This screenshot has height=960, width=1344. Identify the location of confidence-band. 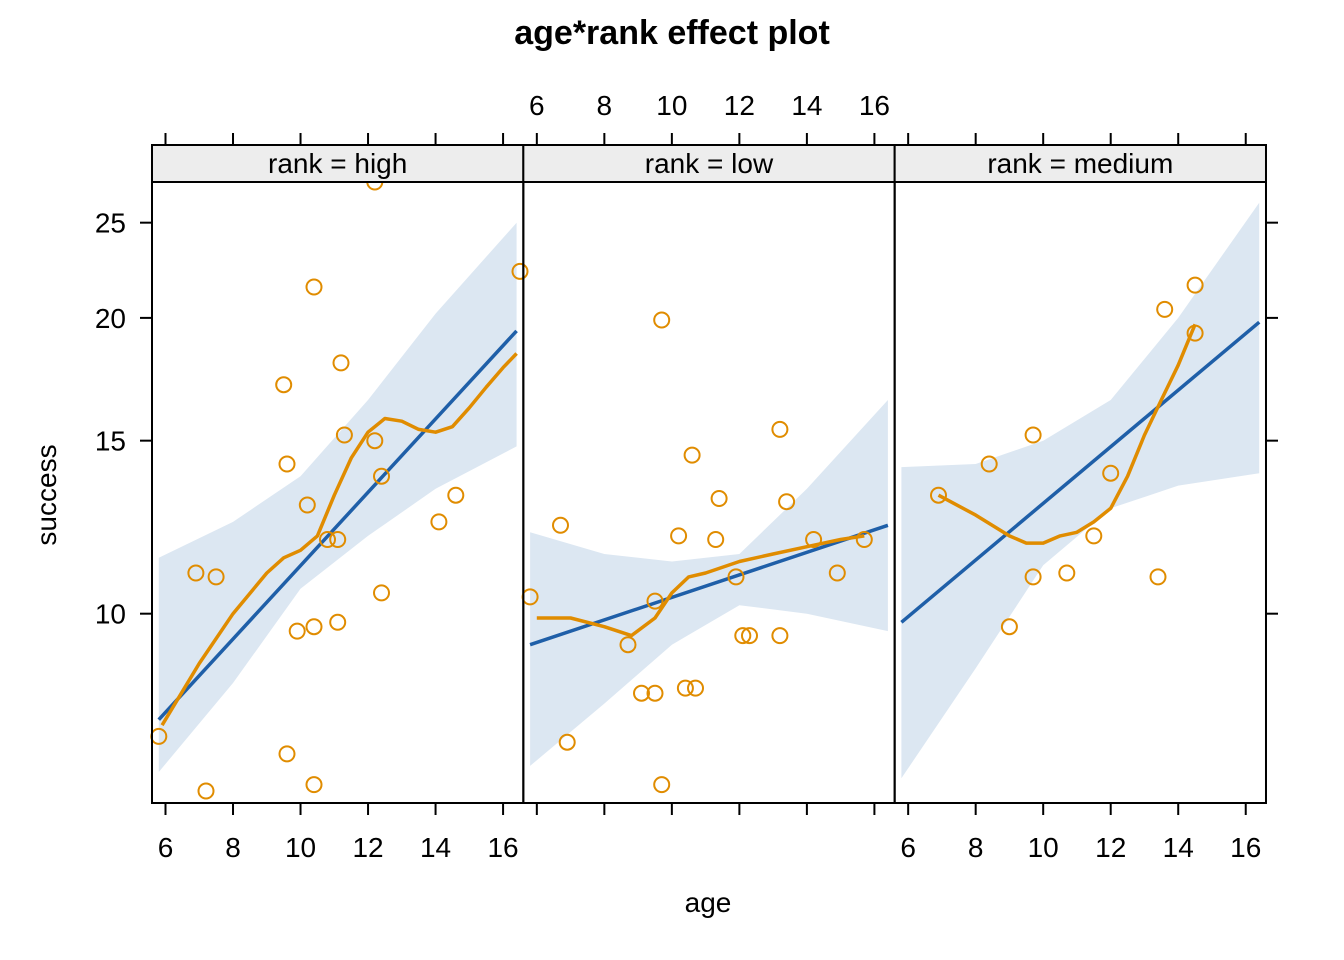
(709, 583).